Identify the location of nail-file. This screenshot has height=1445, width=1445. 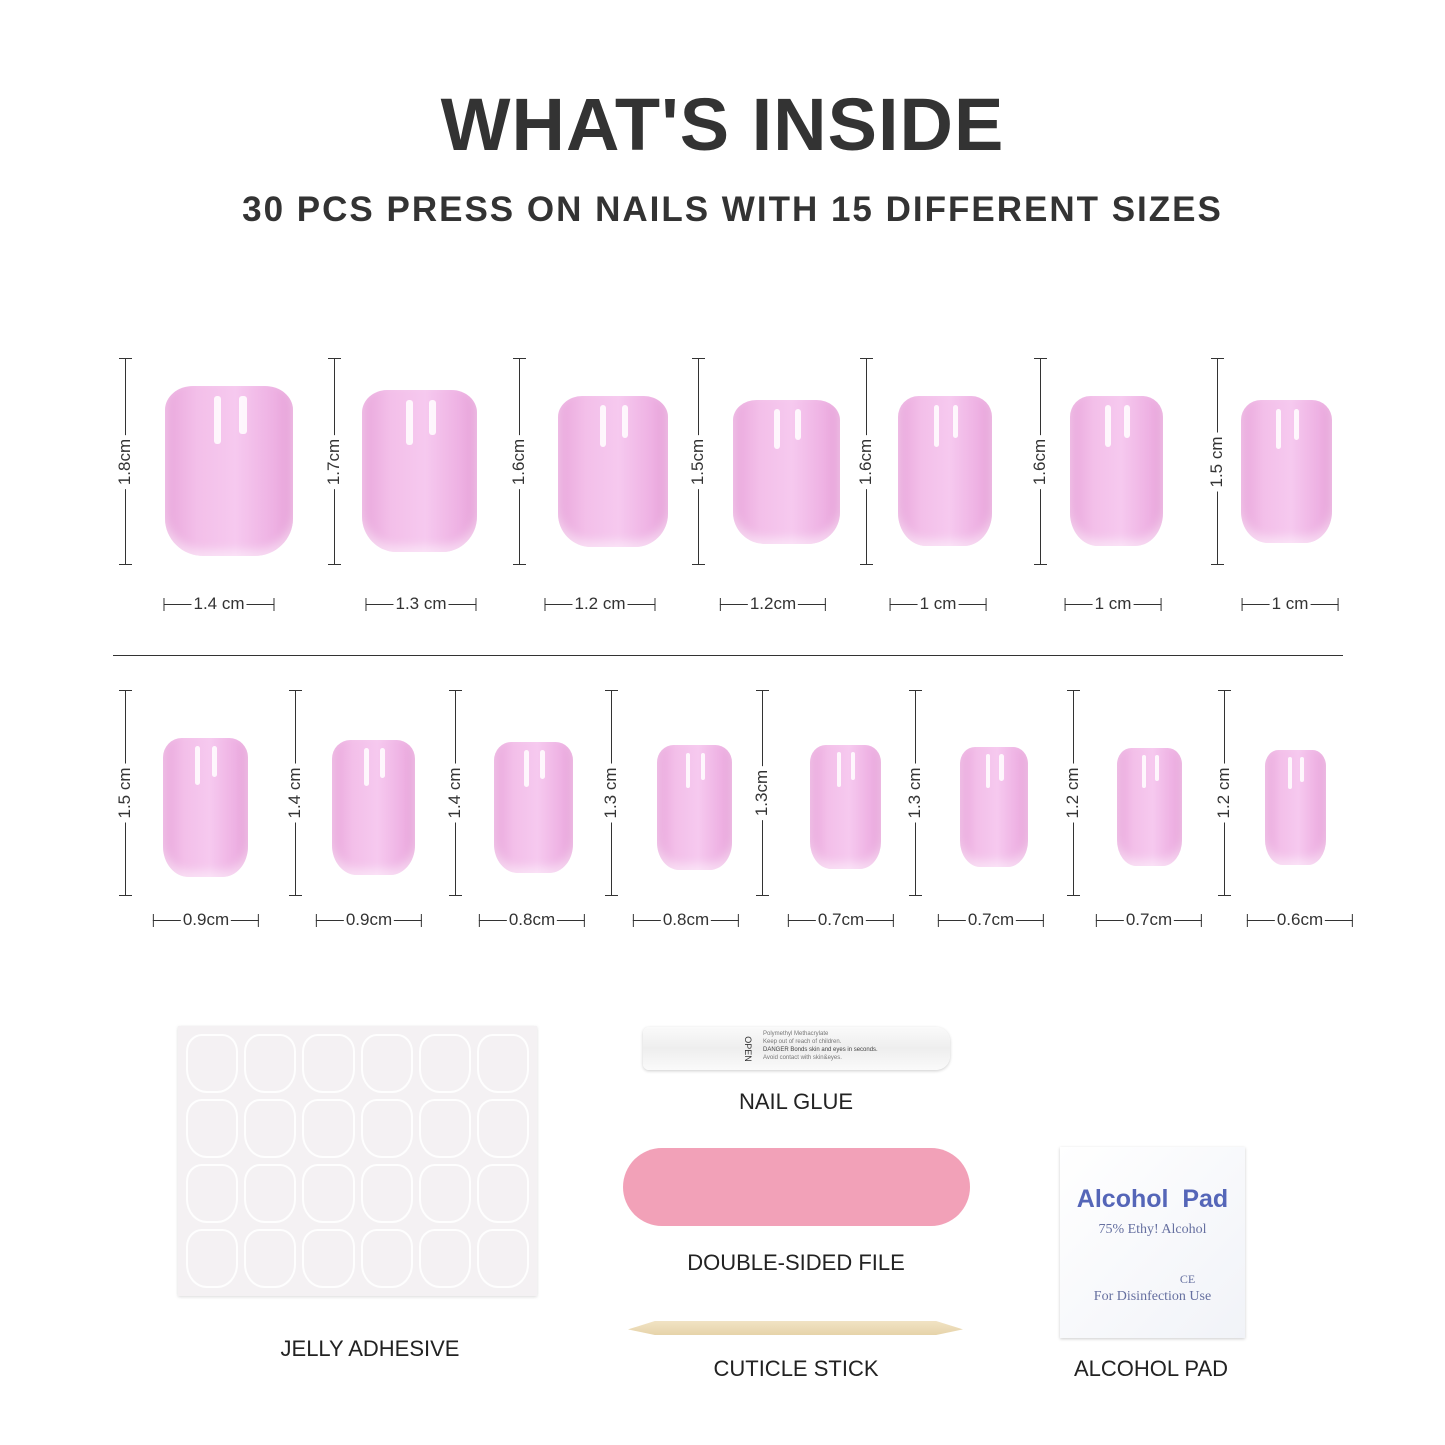
(796, 1187).